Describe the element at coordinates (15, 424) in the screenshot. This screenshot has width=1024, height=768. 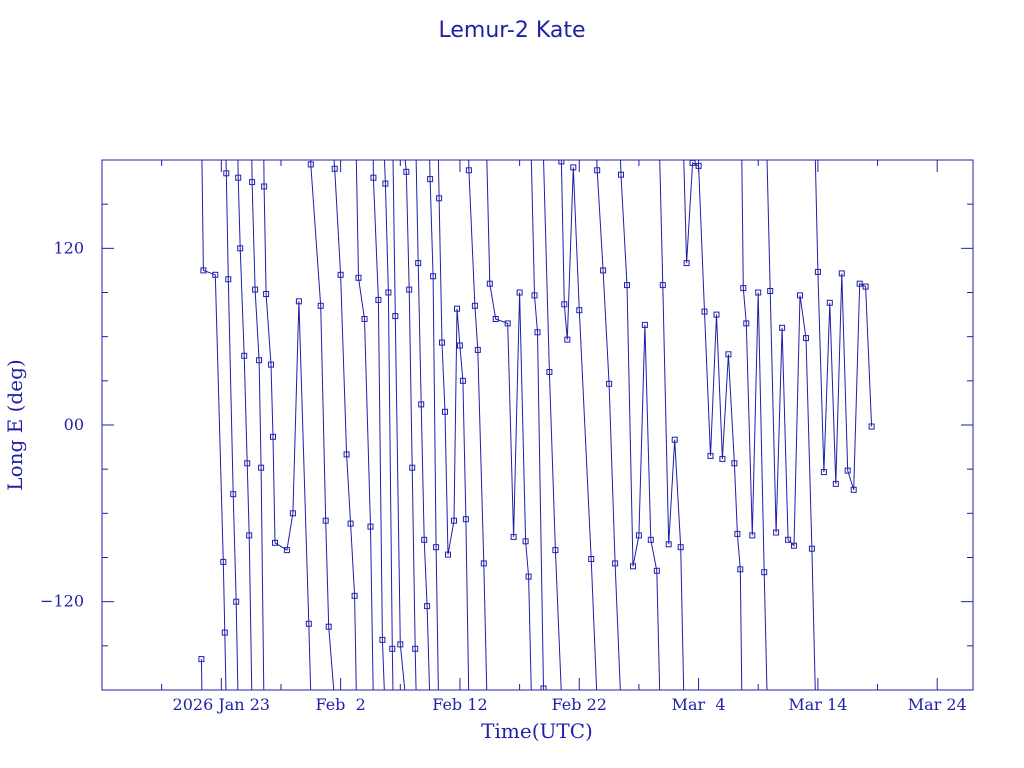
I see `y-axis-label: Long E (deg)` at that location.